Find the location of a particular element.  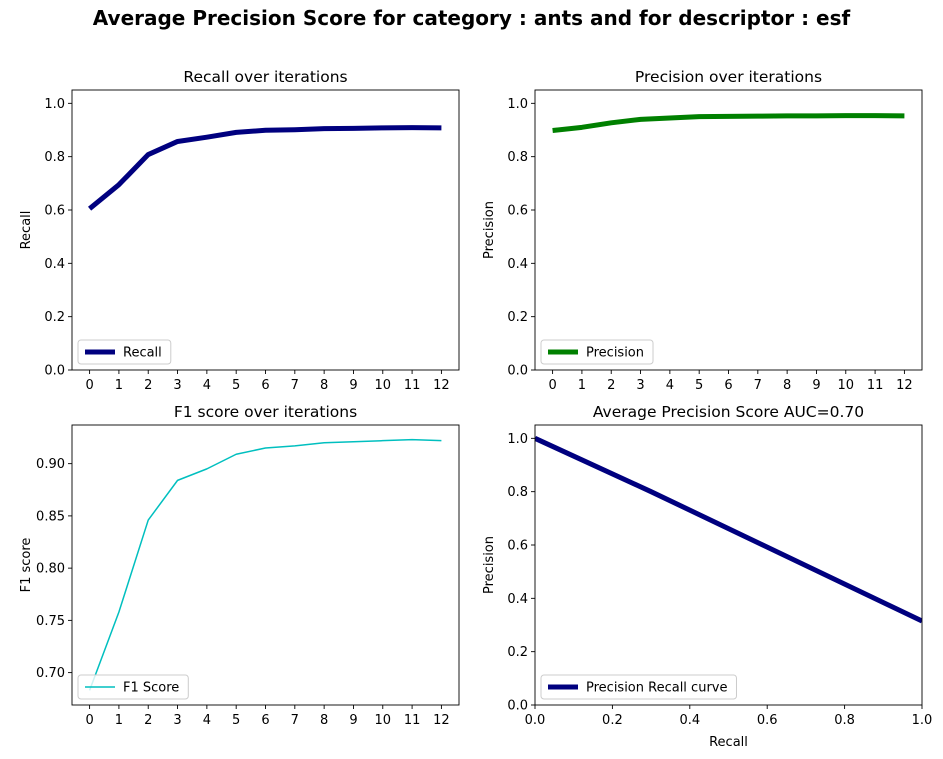

legend: F1 Score is located at coordinates (133, 687).